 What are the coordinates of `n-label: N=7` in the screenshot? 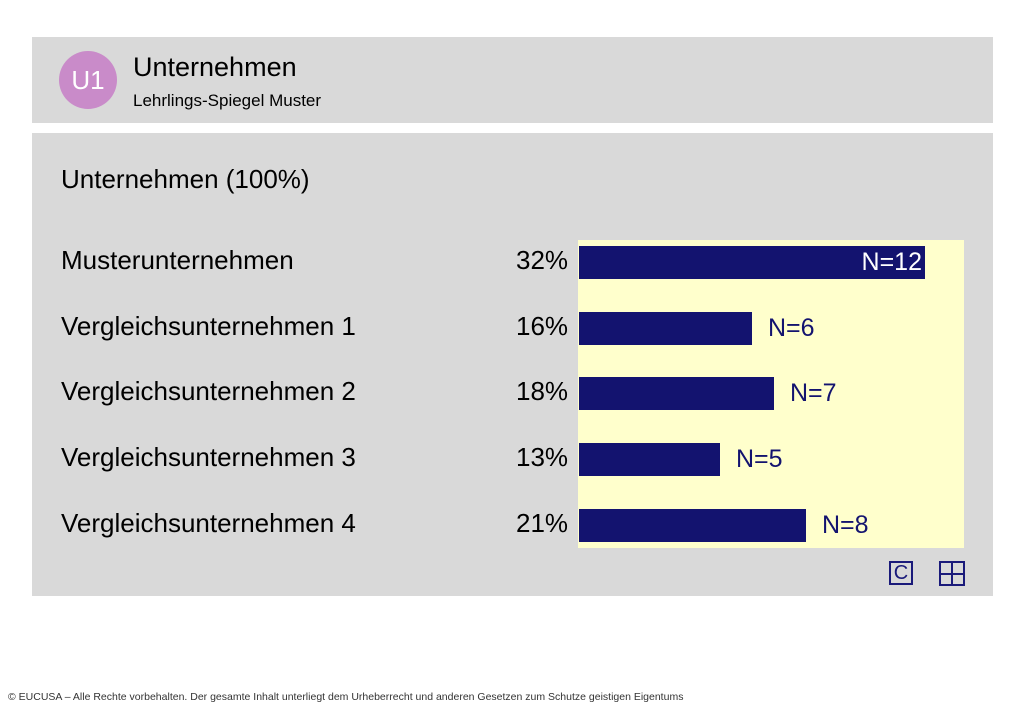 It's located at (813, 393).